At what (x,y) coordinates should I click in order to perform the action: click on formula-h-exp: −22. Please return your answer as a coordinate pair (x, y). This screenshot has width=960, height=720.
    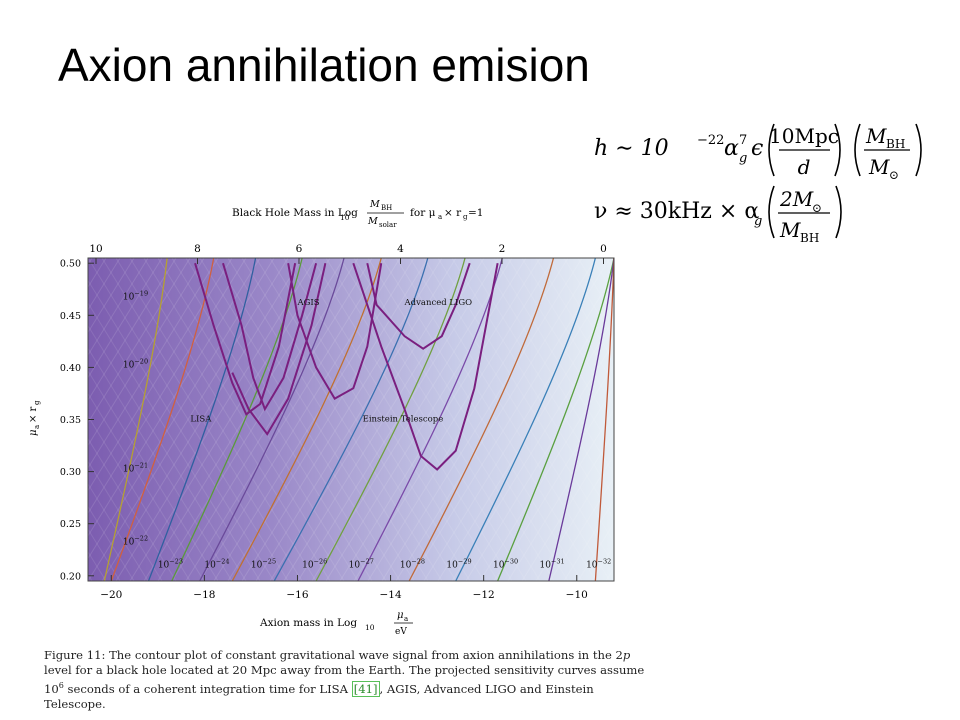
    Looking at the image, I should click on (710, 140).